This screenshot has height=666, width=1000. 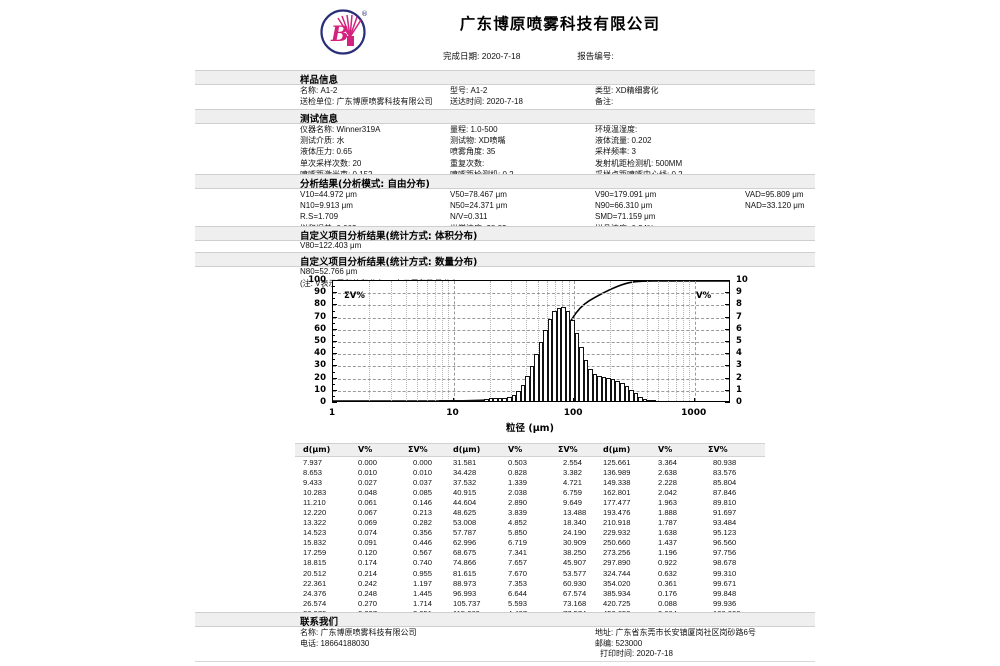 I want to click on measuring-range: 量程: 1.0-500, so click(x=474, y=129).